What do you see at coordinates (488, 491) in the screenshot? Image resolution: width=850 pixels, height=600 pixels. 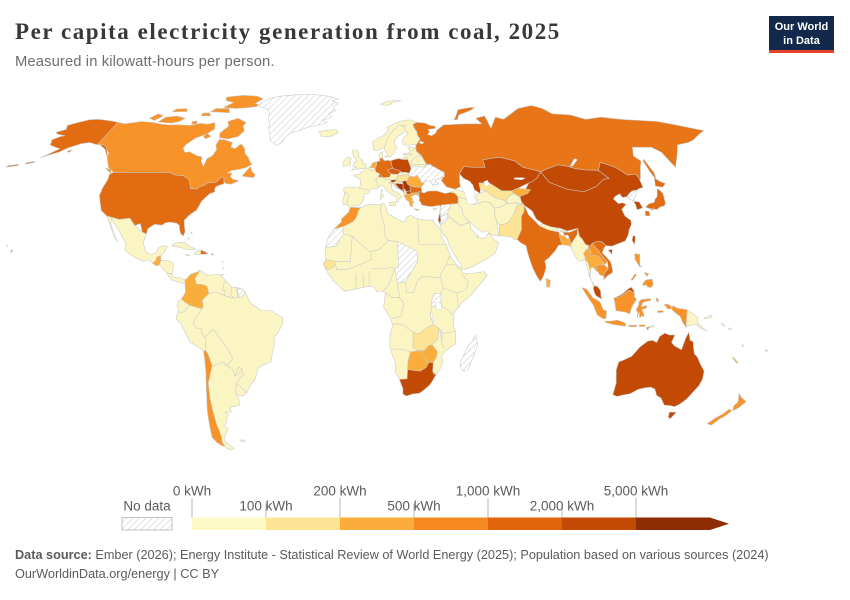 I see `svg-text: 1,000 kWh` at bounding box center [488, 491].